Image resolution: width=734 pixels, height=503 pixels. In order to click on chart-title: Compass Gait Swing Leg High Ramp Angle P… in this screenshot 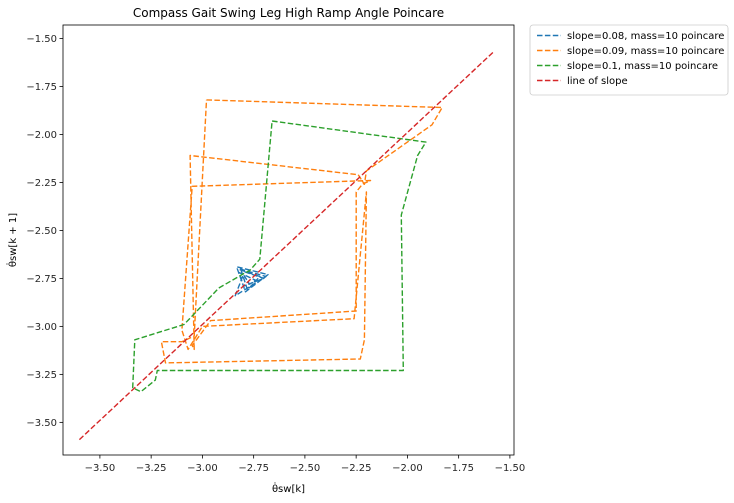, I will do `click(288, 13)`.